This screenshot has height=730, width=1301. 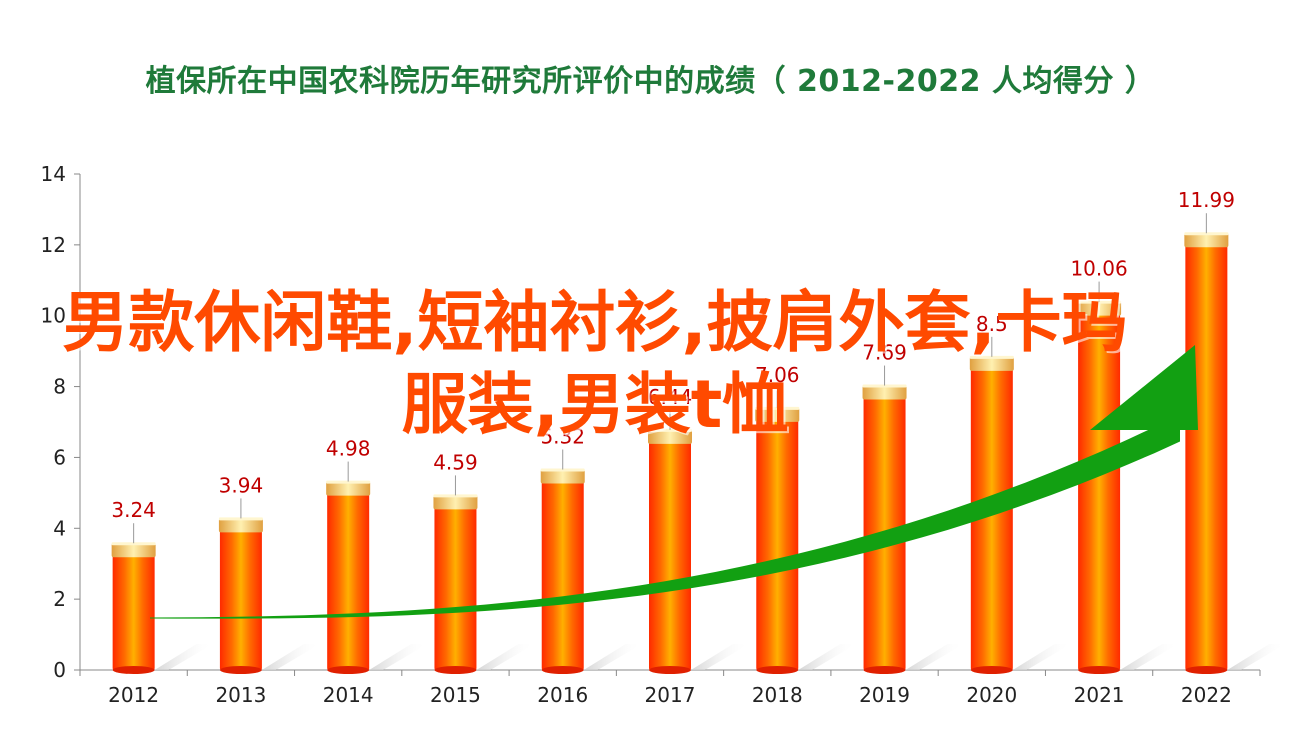 I want to click on y-tick-label: 6, so click(x=59, y=457).